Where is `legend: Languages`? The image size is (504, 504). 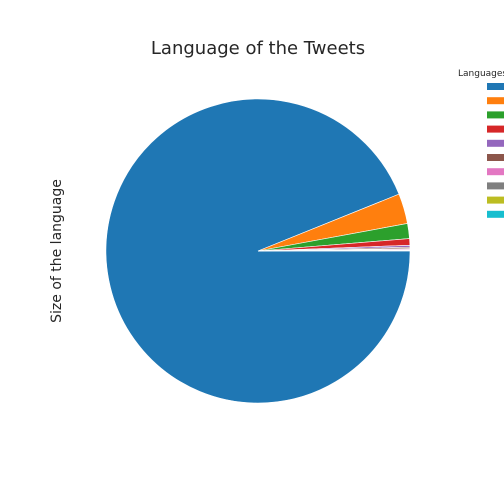
legend: Languages is located at coordinates (481, 143).